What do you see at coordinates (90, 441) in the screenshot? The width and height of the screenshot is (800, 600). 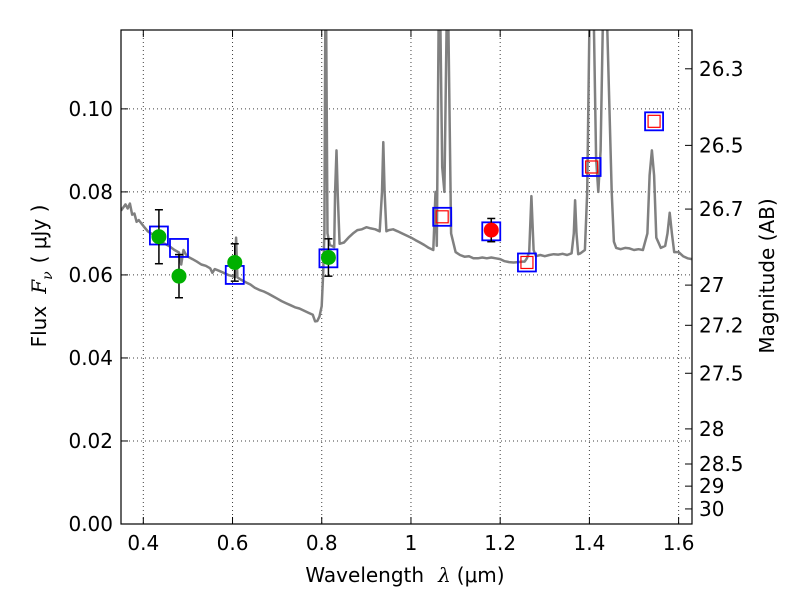 I see `y-tick-label: 0.02` at bounding box center [90, 441].